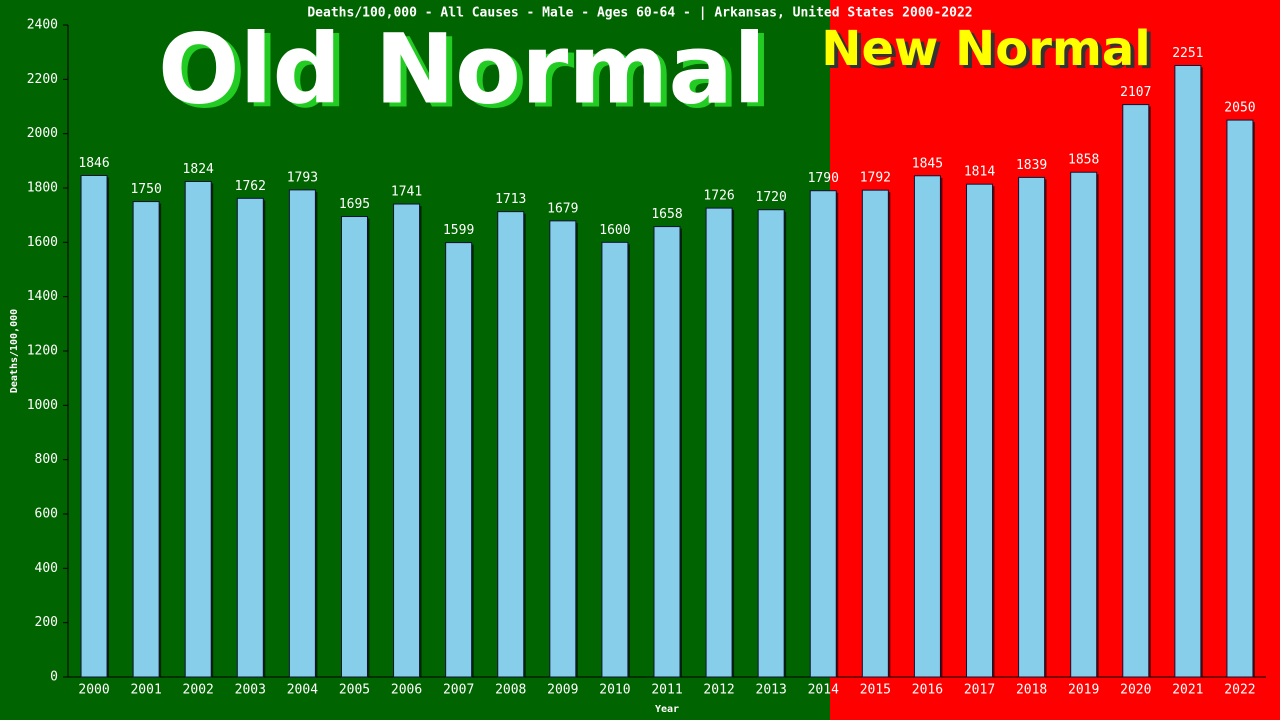 This screenshot has width=1280, height=720. Describe the element at coordinates (42, 25) in the screenshot. I see `y-tick-label: 2400` at that location.